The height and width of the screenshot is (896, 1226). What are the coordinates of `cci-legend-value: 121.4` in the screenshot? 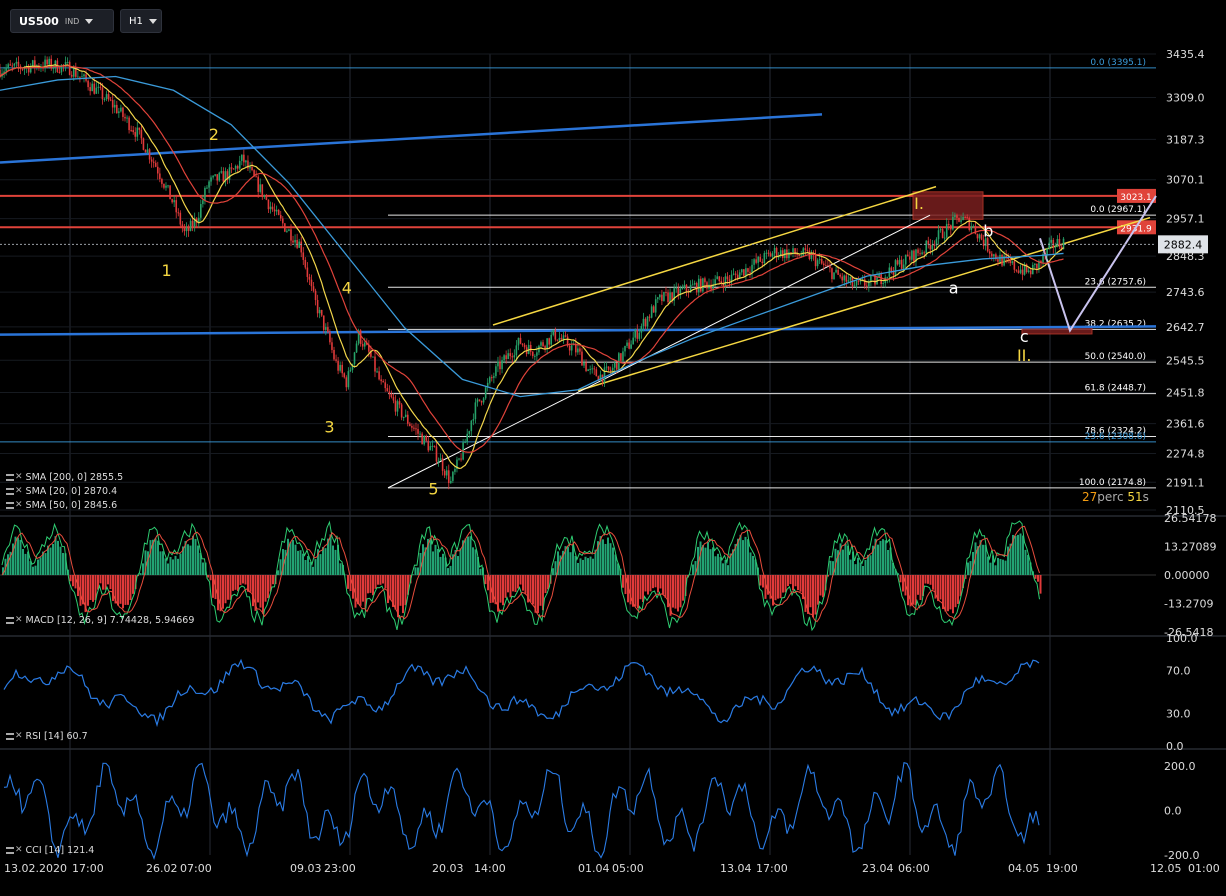 It's located at (80, 850).